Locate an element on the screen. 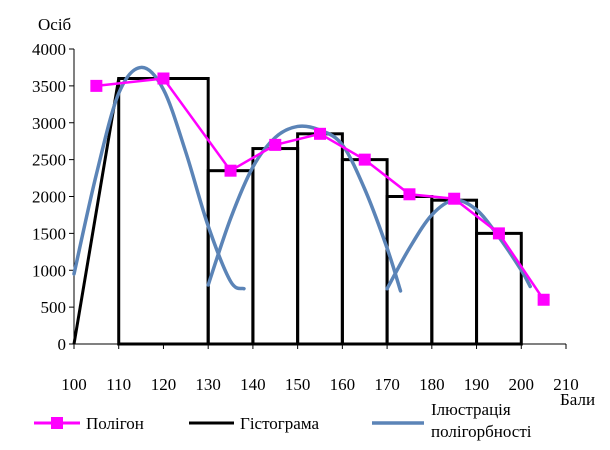  x-tick-label: 210 is located at coordinates (566, 384).